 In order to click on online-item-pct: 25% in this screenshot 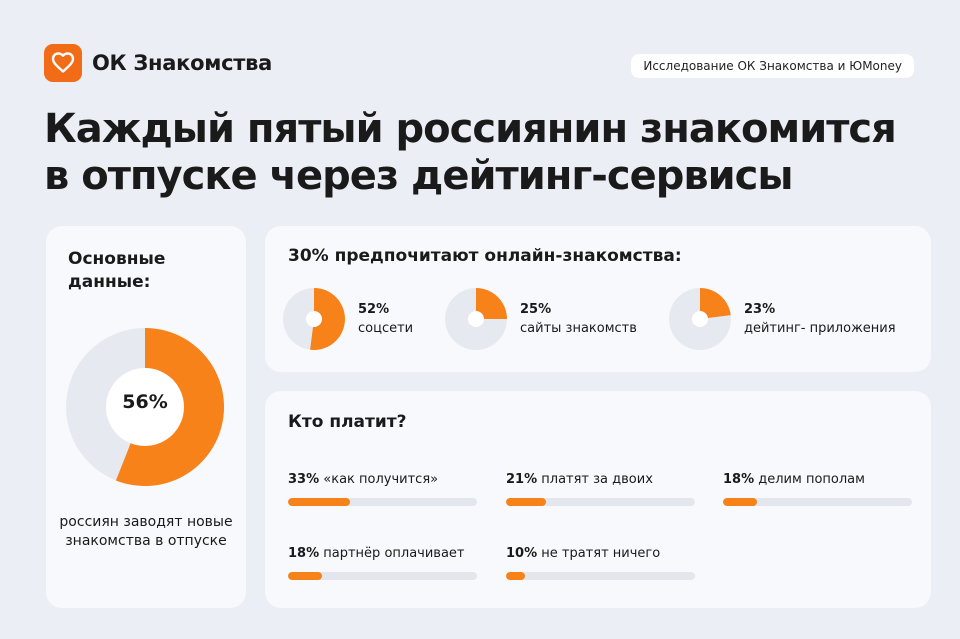, I will do `click(536, 309)`.